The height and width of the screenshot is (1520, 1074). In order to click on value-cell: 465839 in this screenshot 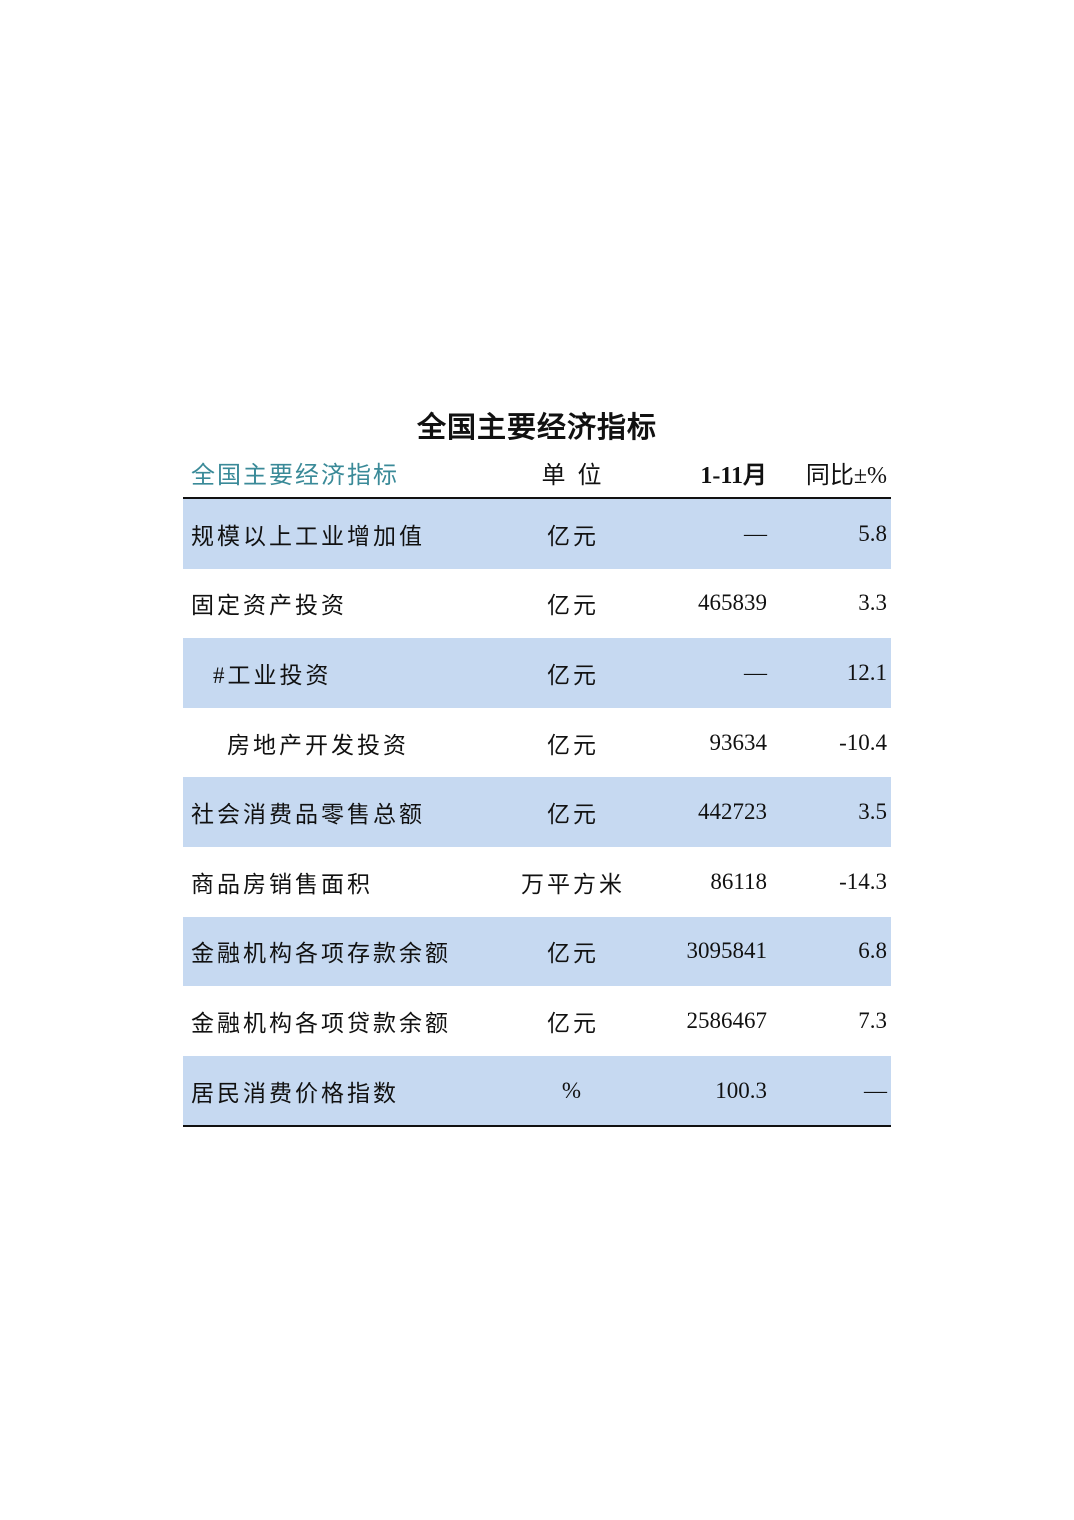, I will do `click(732, 603)`.